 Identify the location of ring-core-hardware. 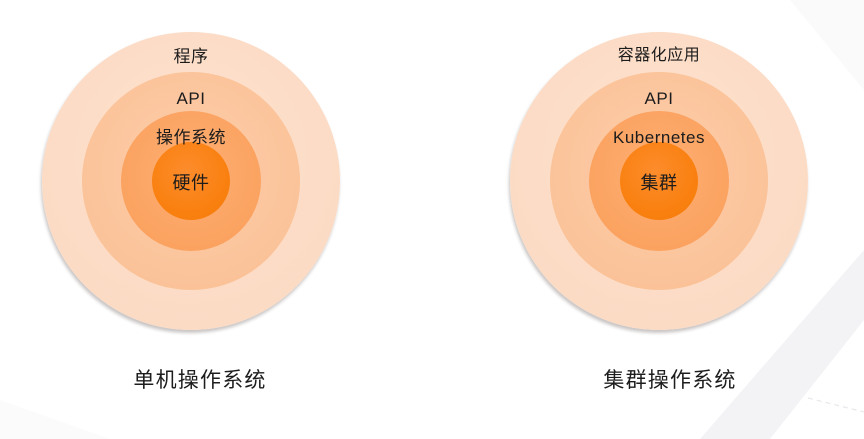
(191, 181).